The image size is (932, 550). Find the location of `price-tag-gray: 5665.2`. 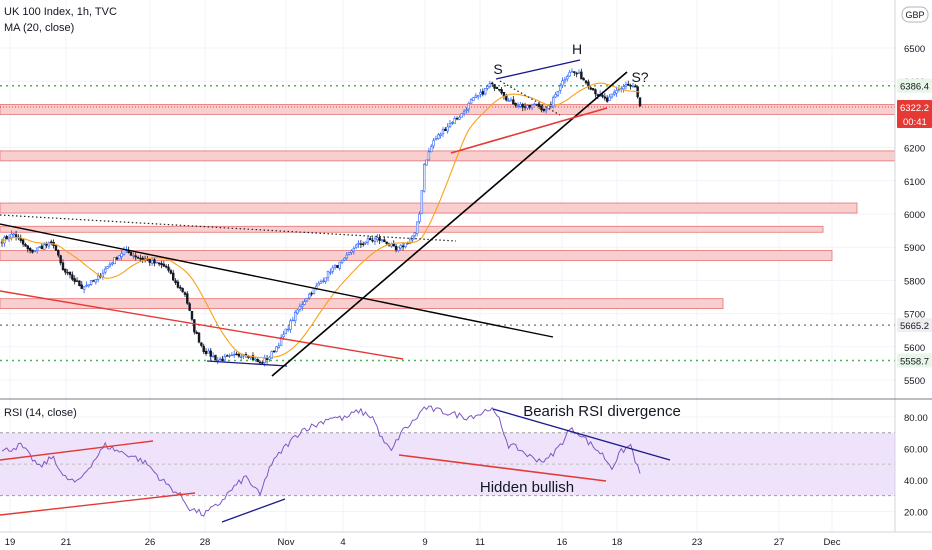

price-tag-gray: 5665.2 is located at coordinates (914, 326).